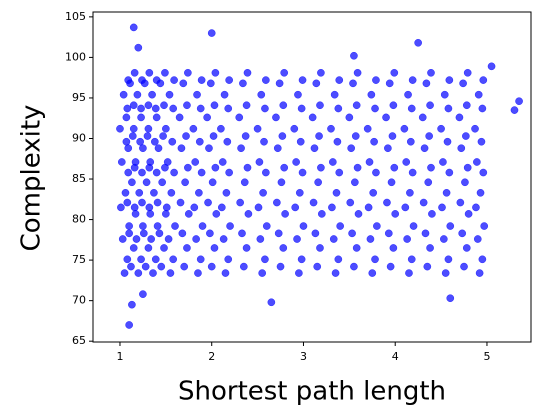  What do you see at coordinates (79, 97) in the screenshot?
I see `y-tick-label: 95` at bounding box center [79, 97].